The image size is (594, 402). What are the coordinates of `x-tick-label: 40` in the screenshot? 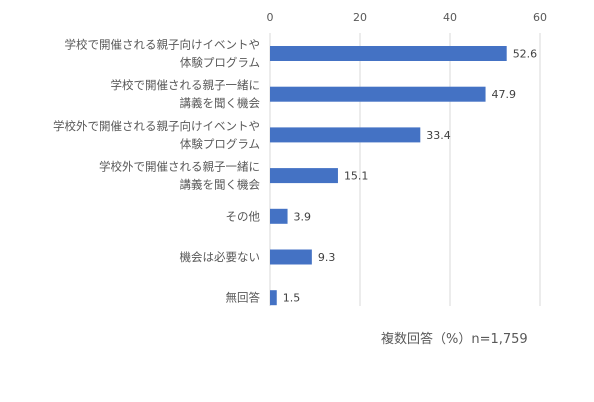 It's located at (450, 17).